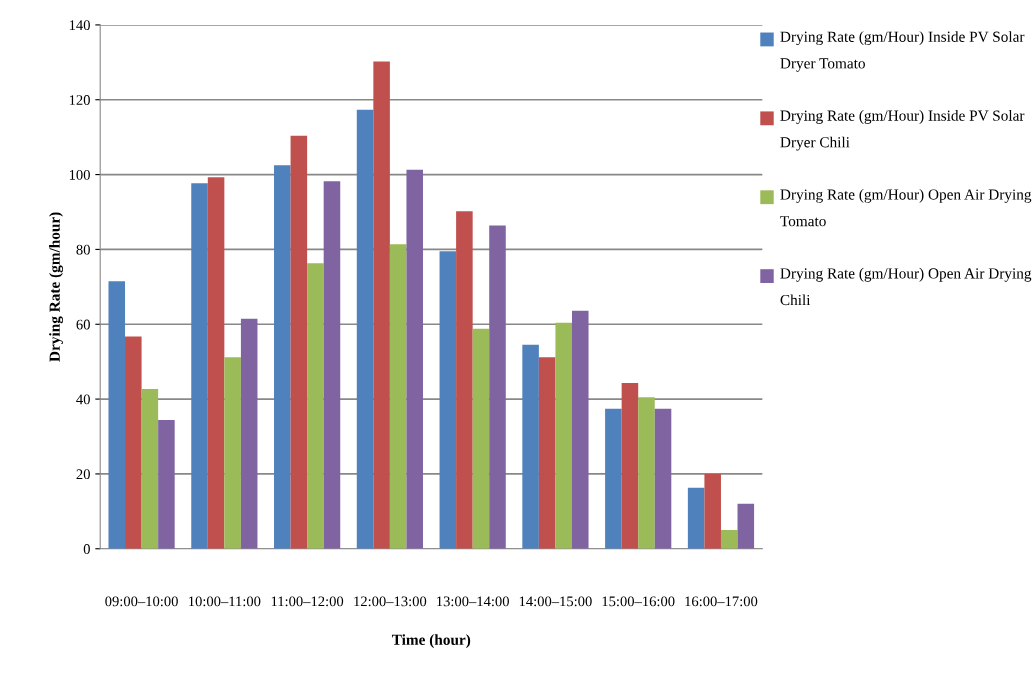  I want to click on y-tick-label: 20, so click(83, 474).